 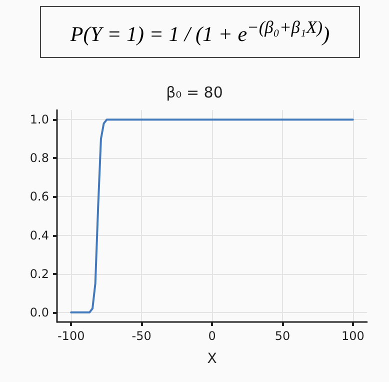 I want to click on y-tick-label: 1.0, so click(x=39, y=119).